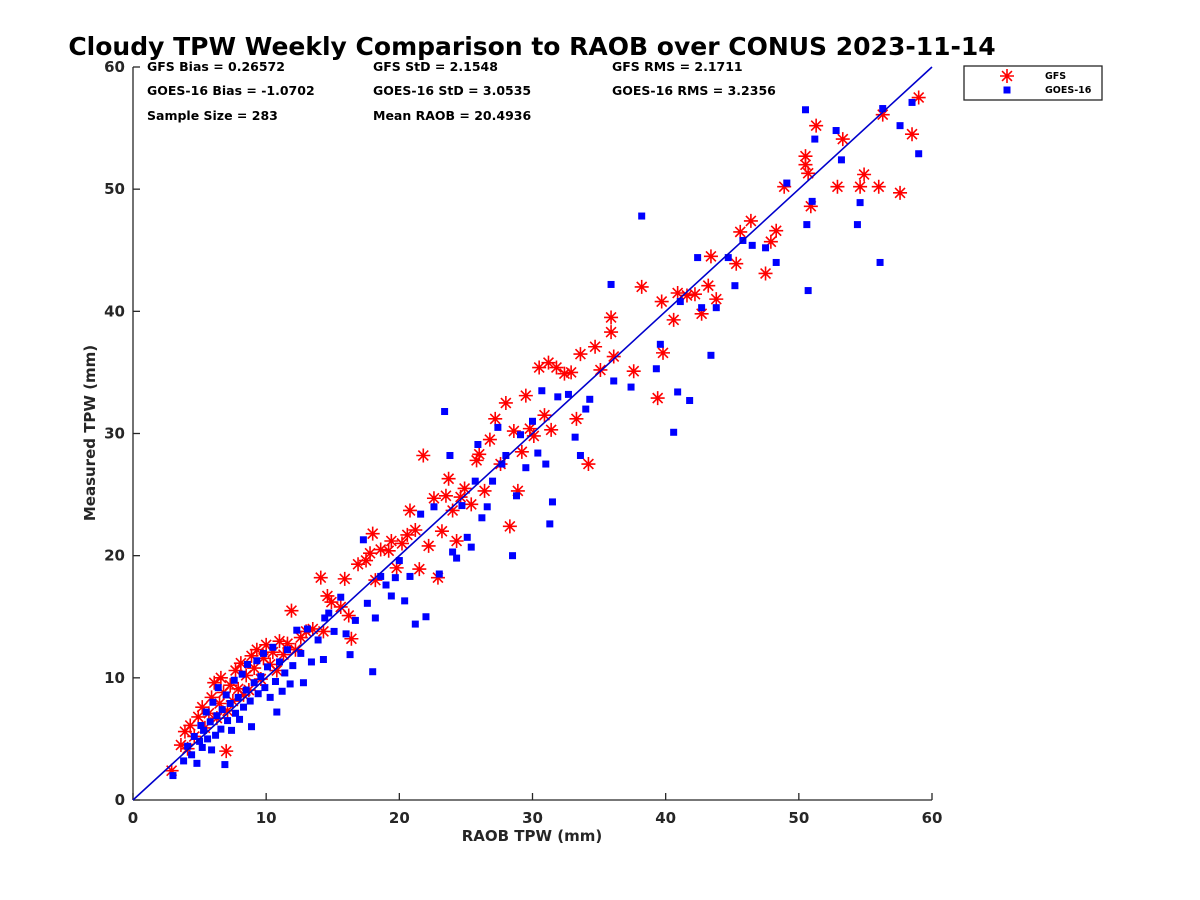 This screenshot has width=1200, height=900. What do you see at coordinates (1007, 76) in the screenshot?
I see `legend-gfs-asterisk` at bounding box center [1007, 76].